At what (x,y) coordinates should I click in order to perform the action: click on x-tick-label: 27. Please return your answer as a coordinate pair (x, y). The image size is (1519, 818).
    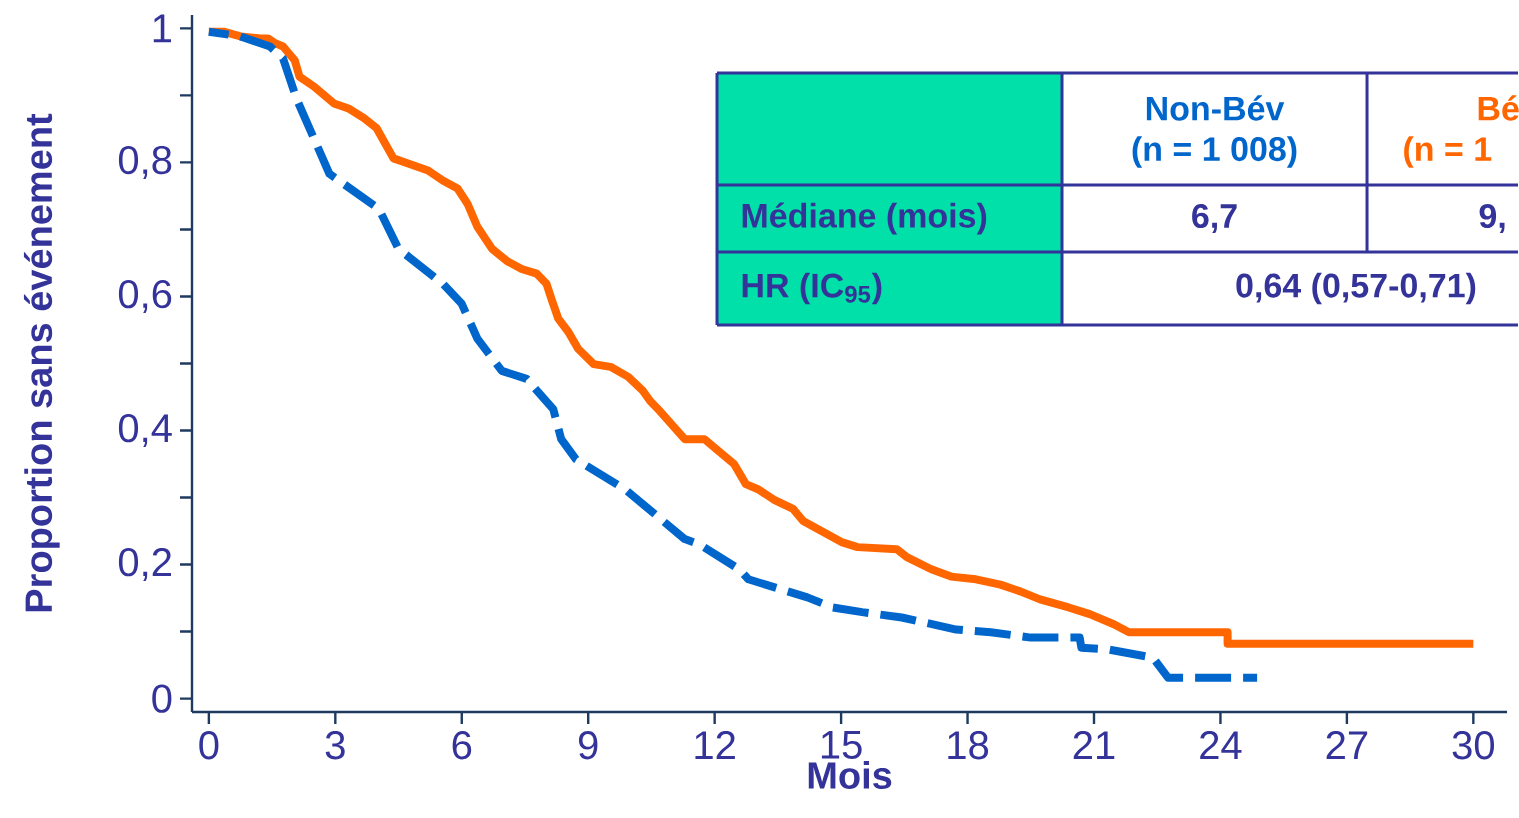
    Looking at the image, I should click on (1347, 745).